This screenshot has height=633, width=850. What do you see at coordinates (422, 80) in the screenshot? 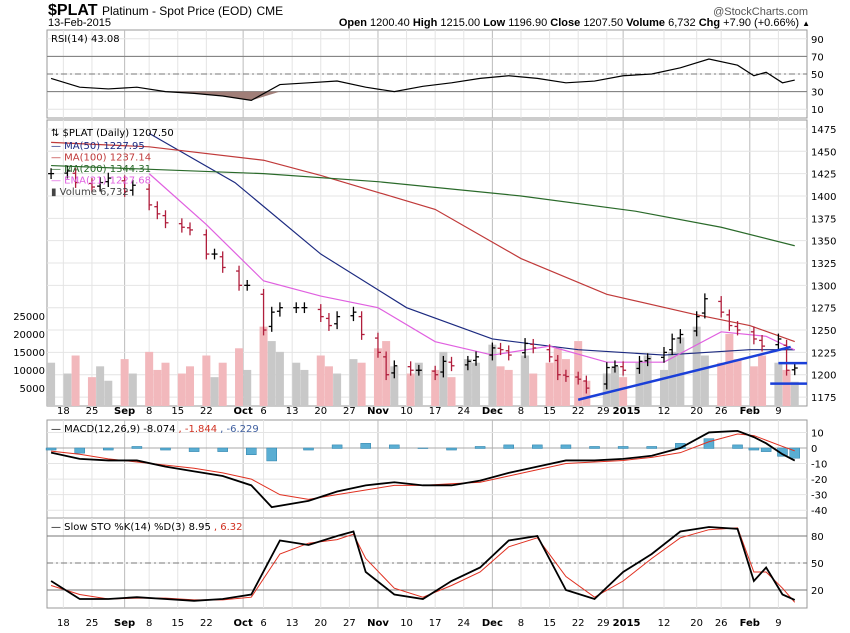
I see `rsi-line` at bounding box center [422, 80].